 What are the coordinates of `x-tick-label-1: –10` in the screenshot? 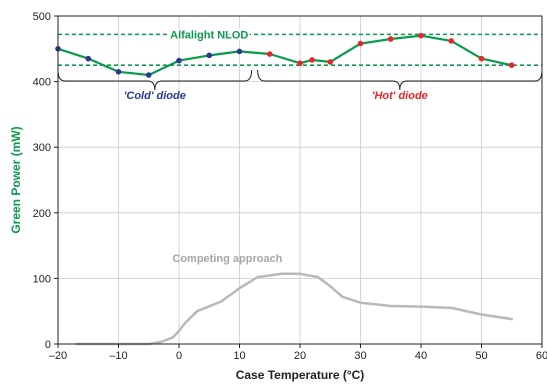 It's located at (118, 356).